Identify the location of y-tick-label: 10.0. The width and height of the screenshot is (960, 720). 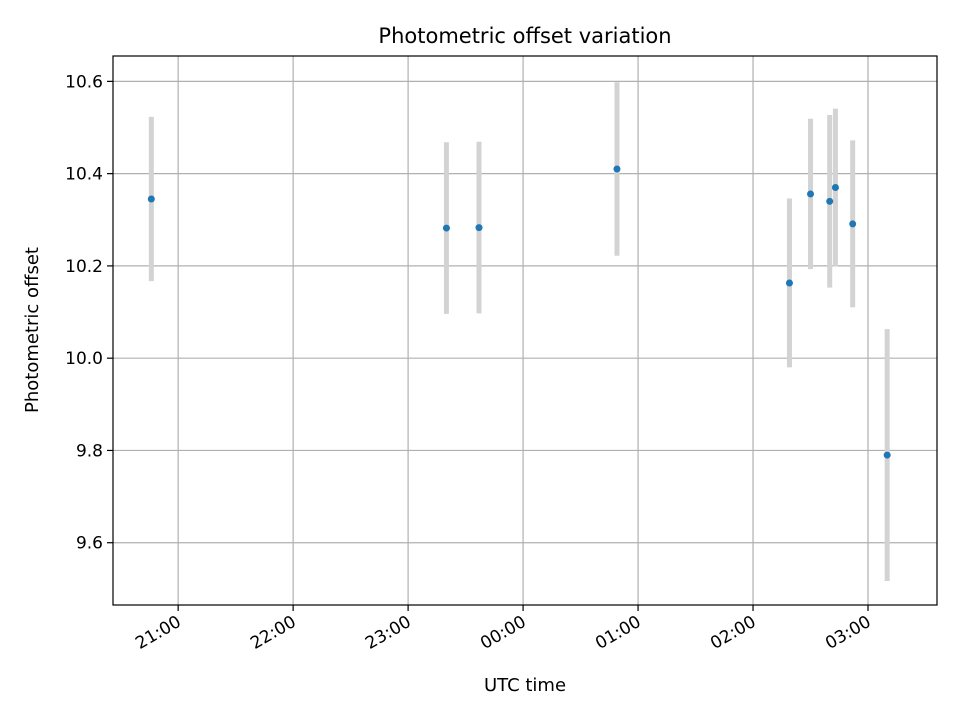
(84, 359).